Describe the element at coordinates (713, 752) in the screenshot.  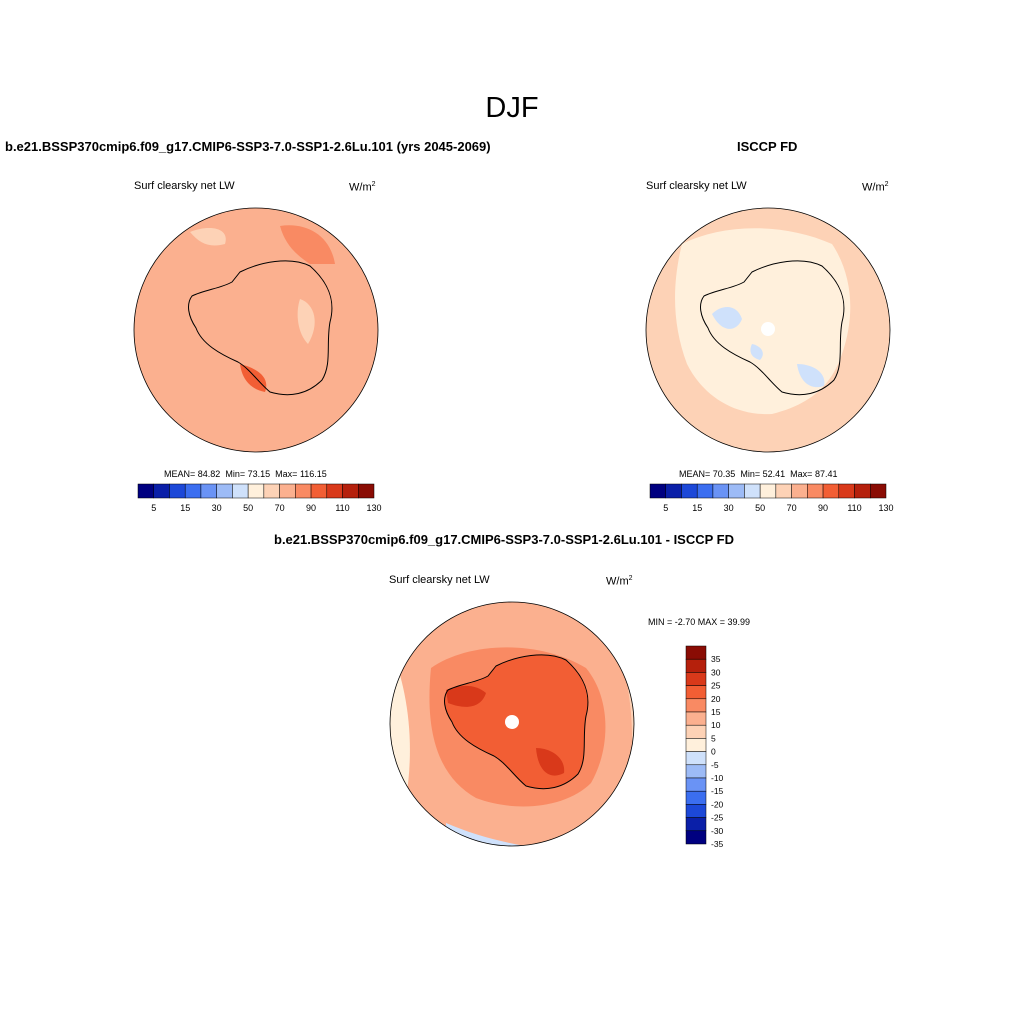
I see `colorbar-tick-label: 0` at that location.